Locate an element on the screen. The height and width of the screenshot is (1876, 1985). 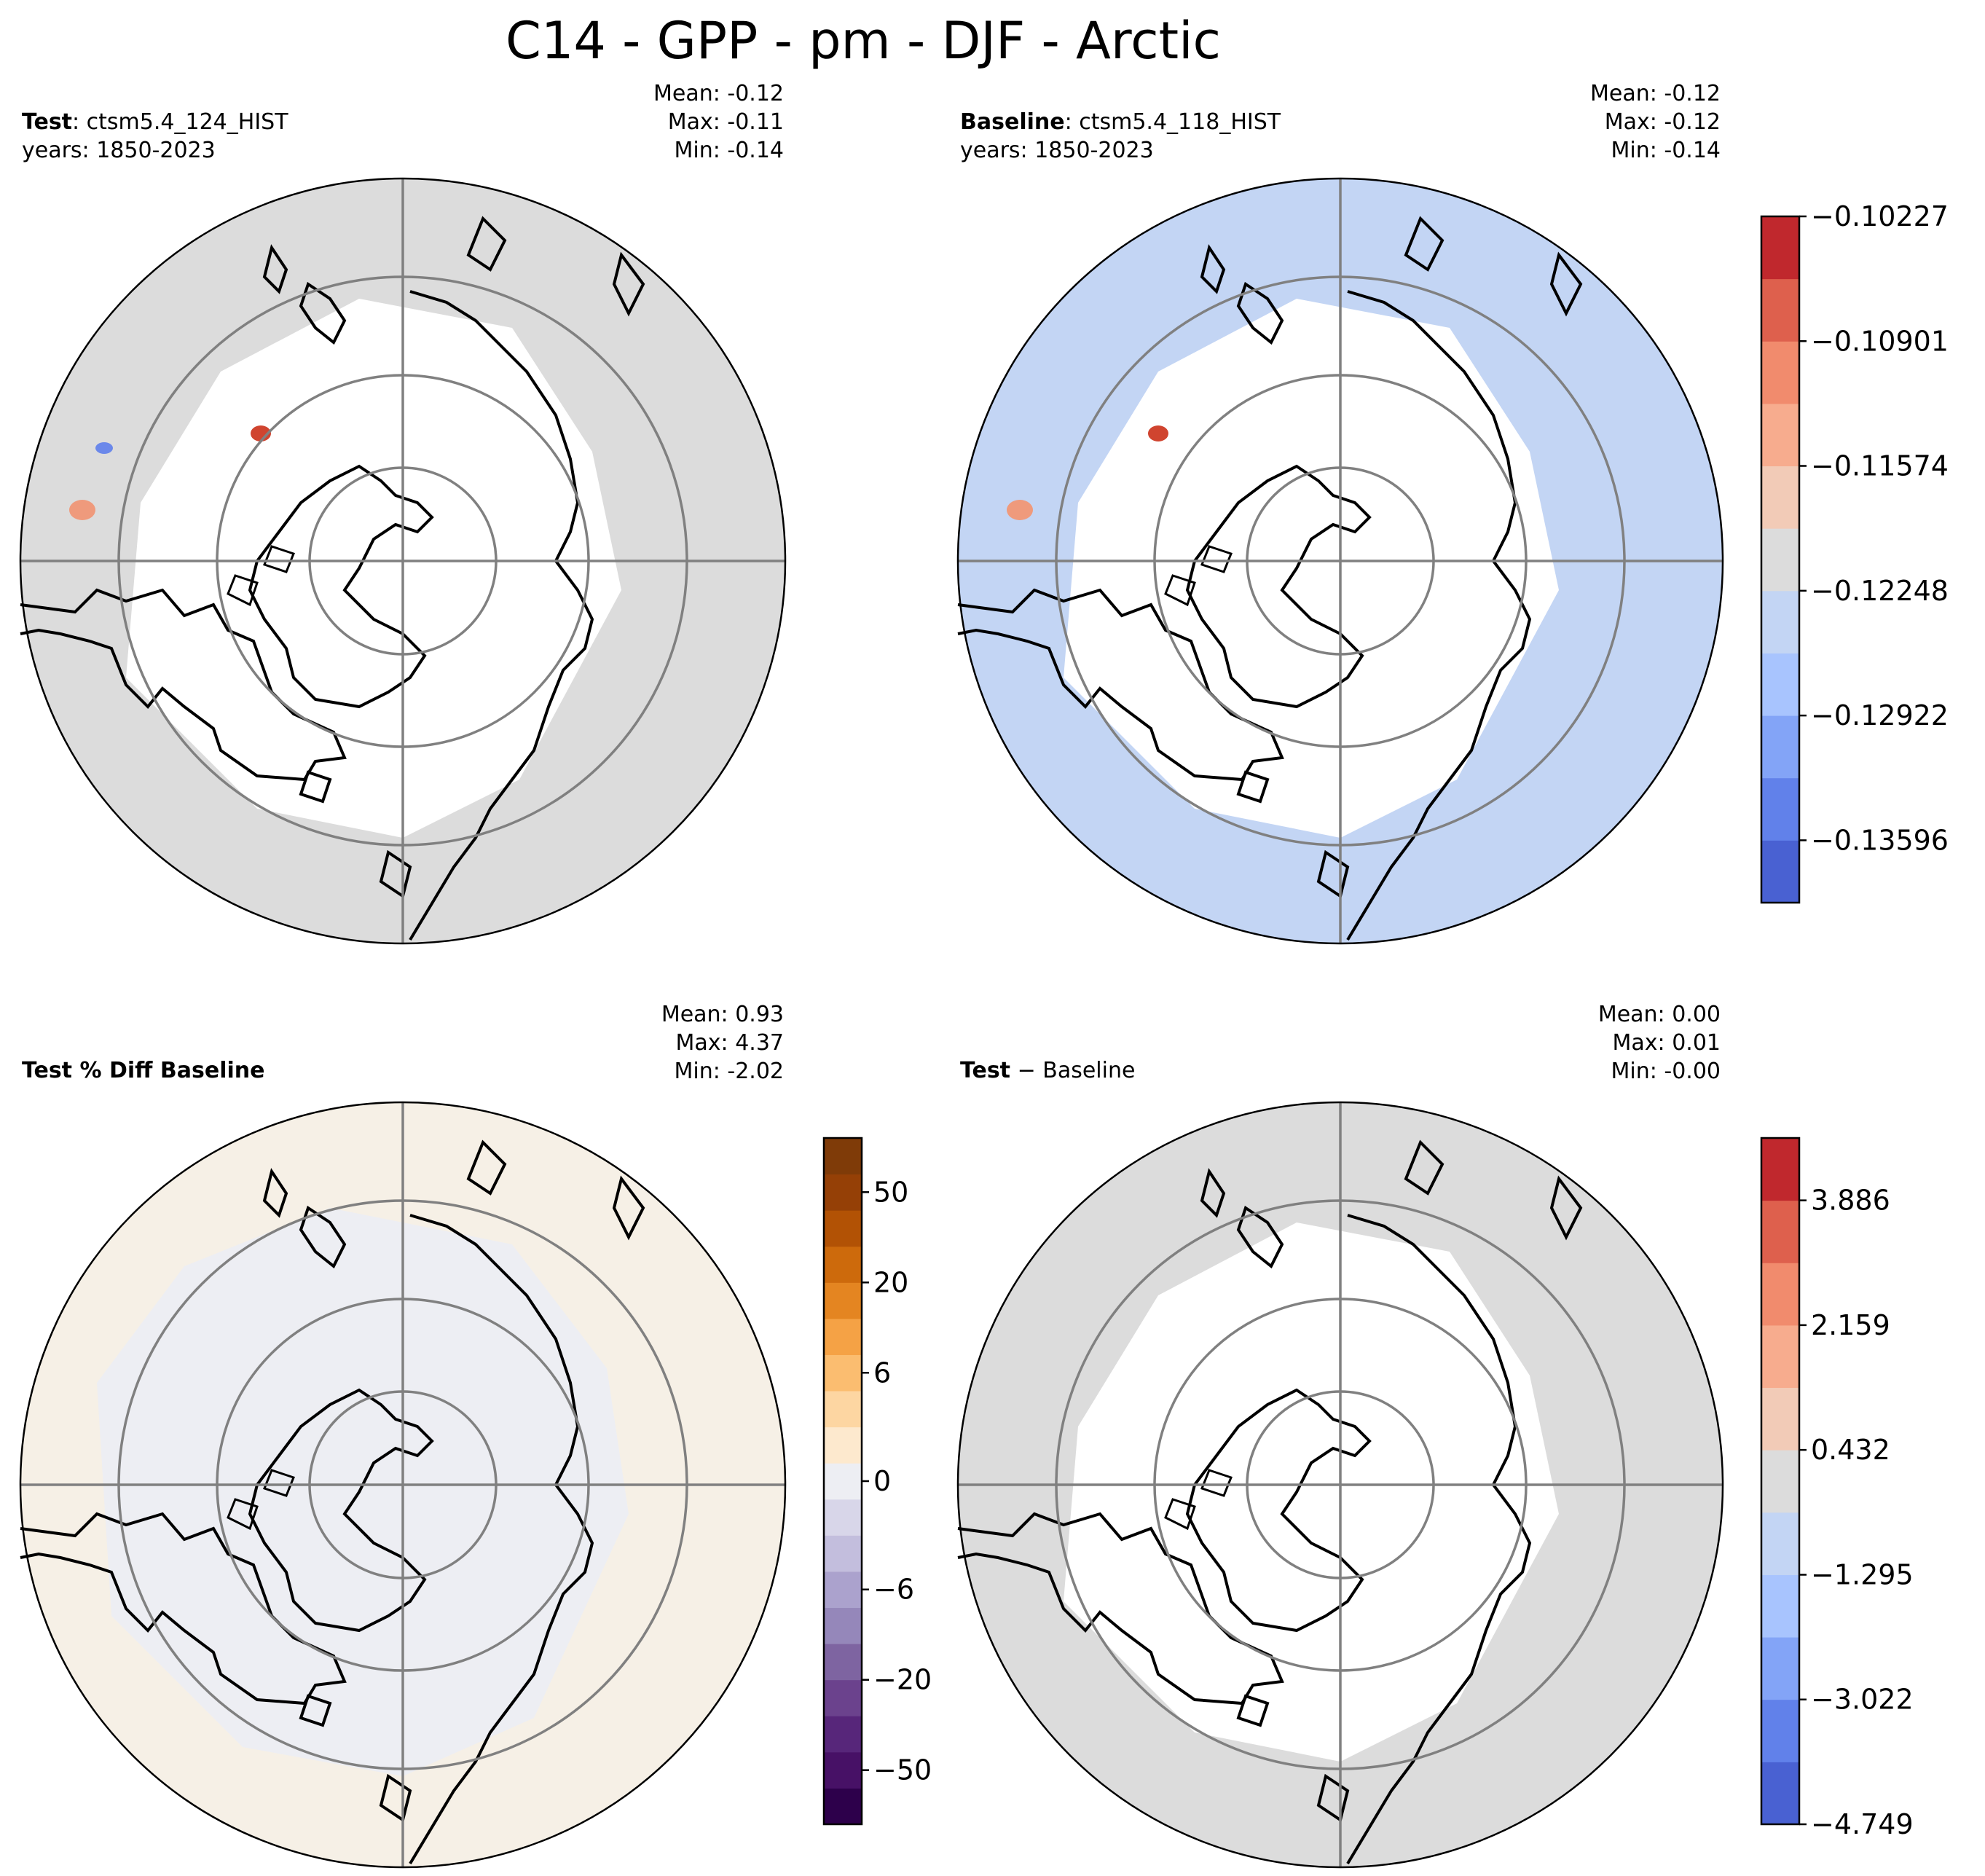
panel-pctdiff-label: Test % Diff Baseline is located at coordinates (143, 1070).